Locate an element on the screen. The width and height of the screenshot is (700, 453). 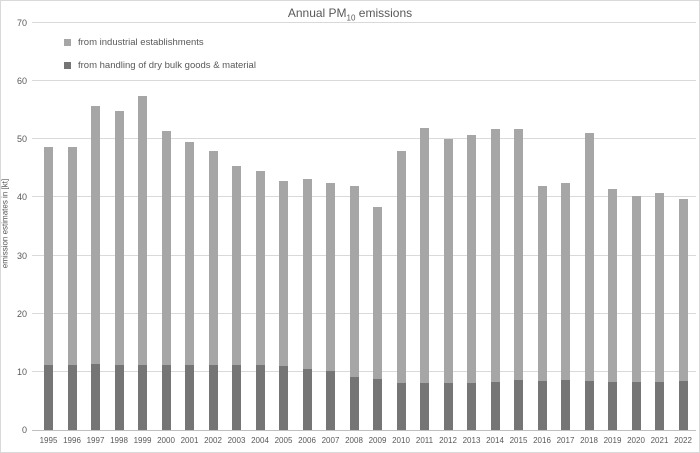
x-tick-label-2013: 2013 is located at coordinates (471, 440).